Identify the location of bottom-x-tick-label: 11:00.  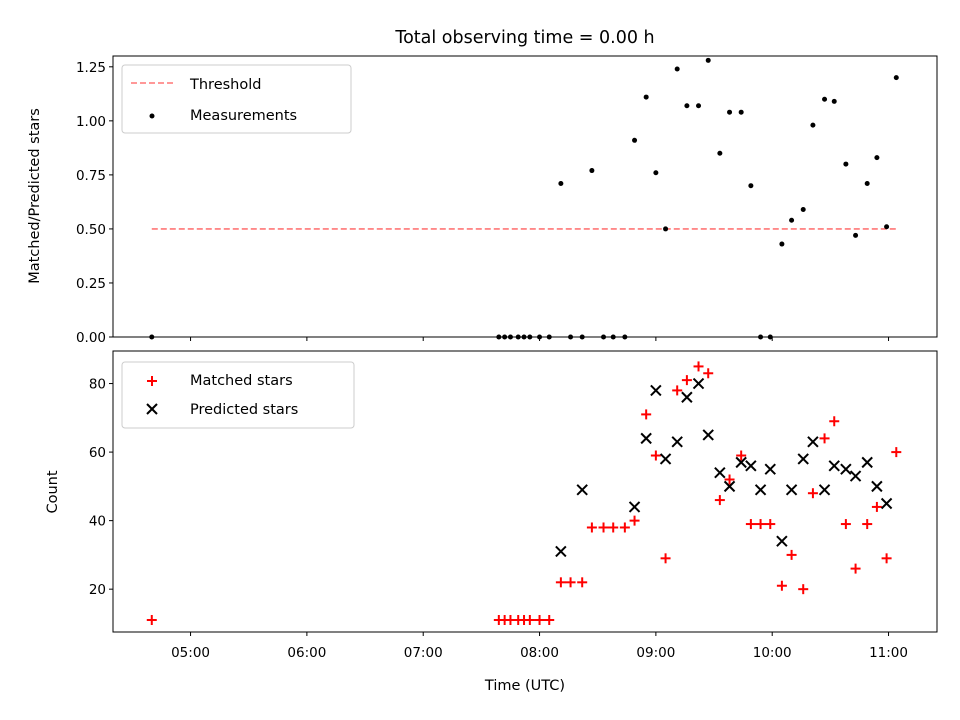
(888, 653).